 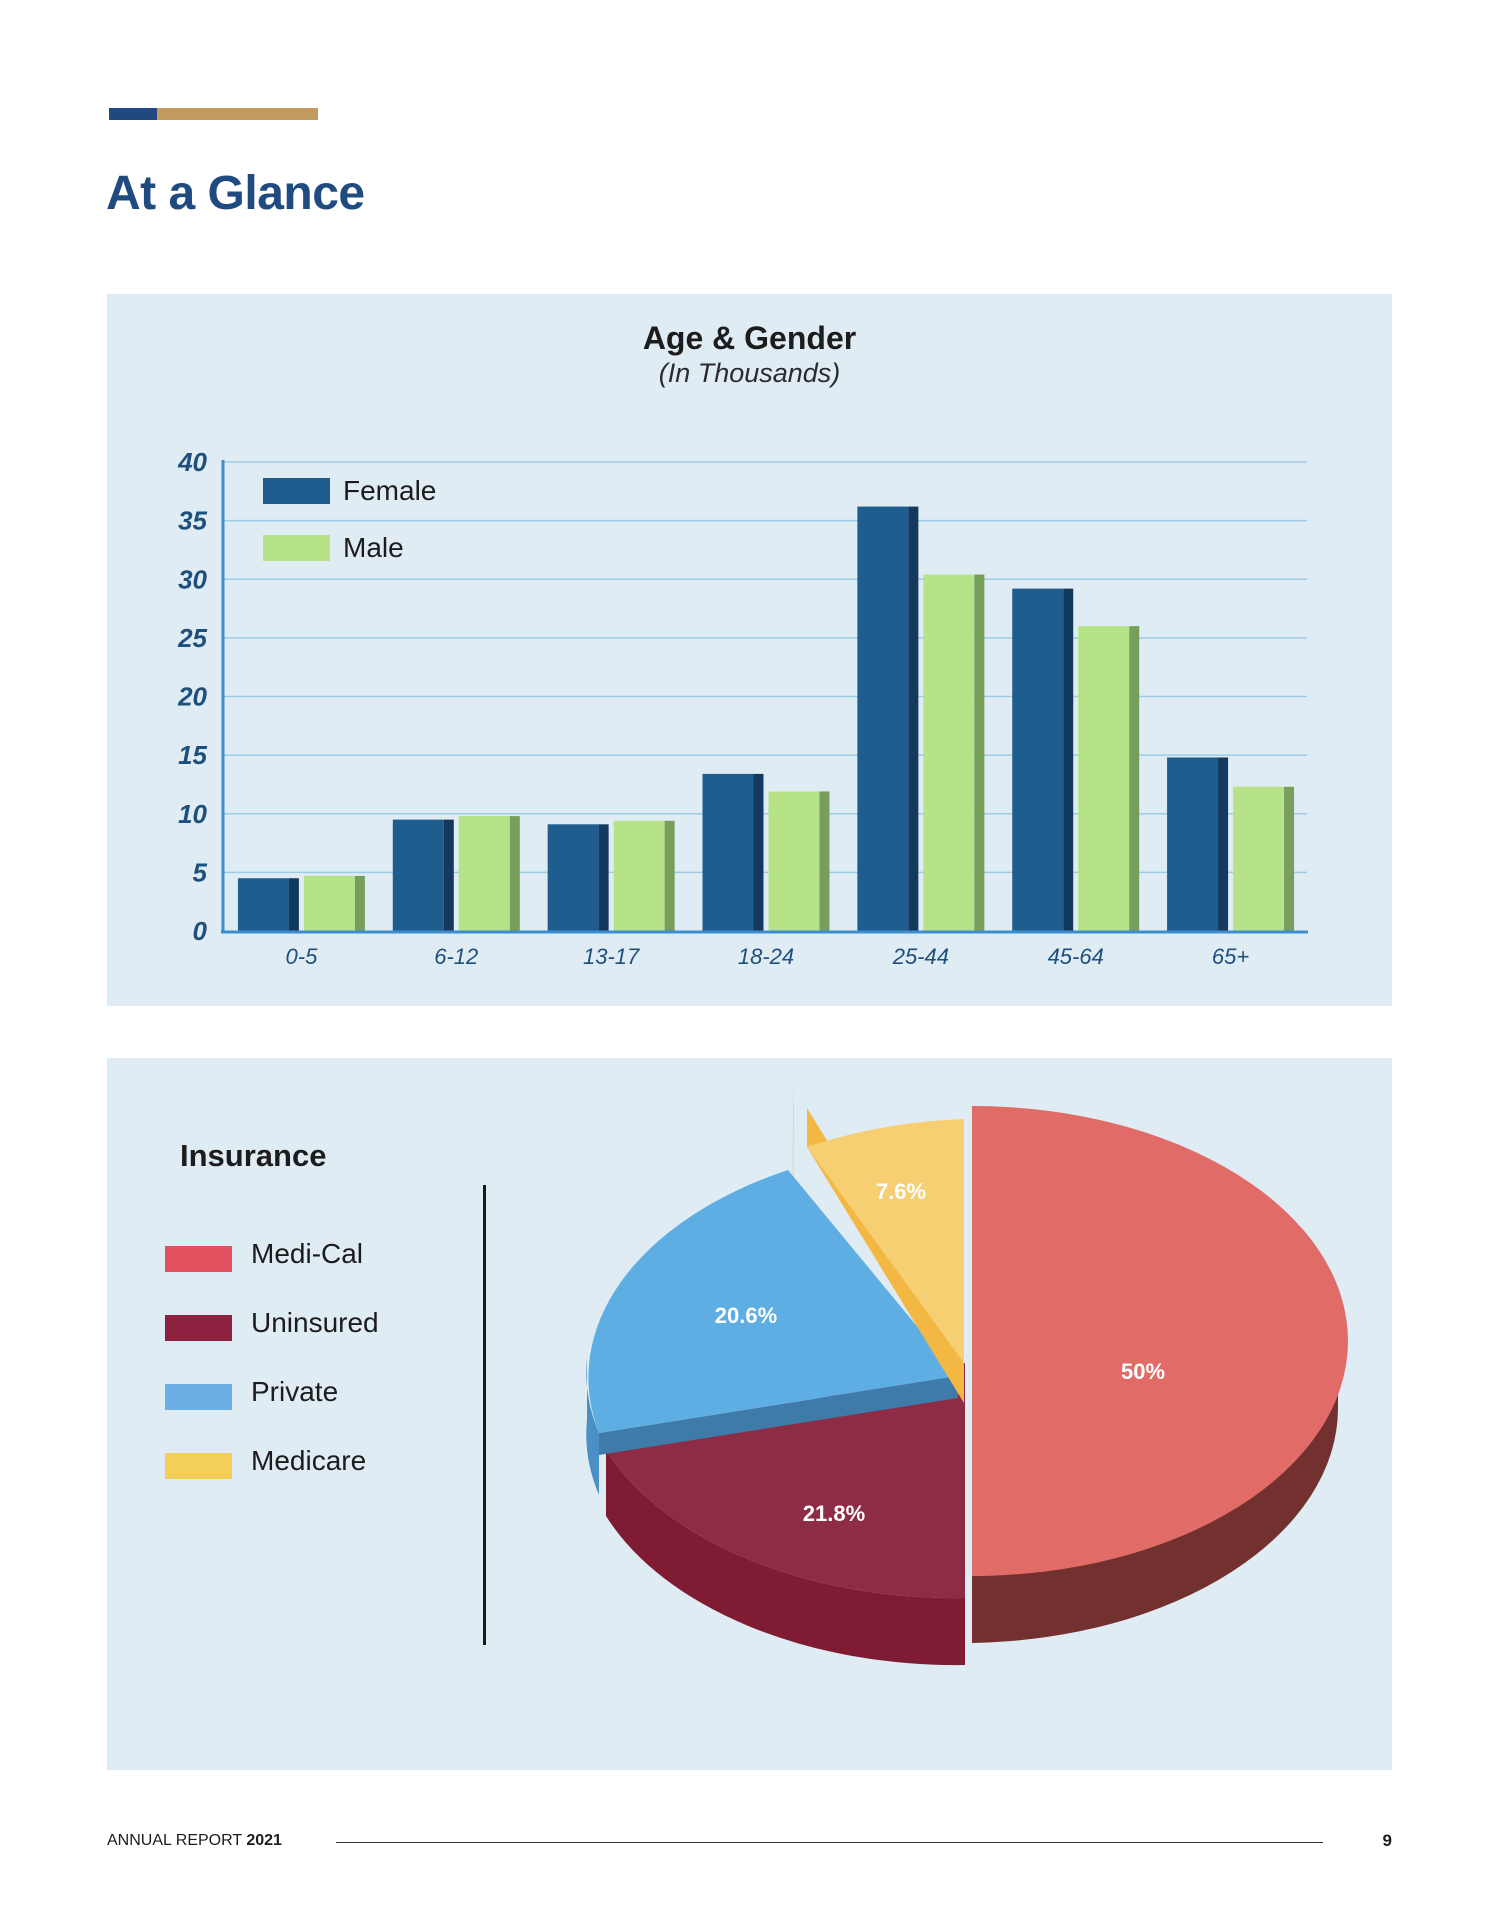 What do you see at coordinates (901, 1191) in the screenshot?
I see `pie-label-medicare: 7.6%` at bounding box center [901, 1191].